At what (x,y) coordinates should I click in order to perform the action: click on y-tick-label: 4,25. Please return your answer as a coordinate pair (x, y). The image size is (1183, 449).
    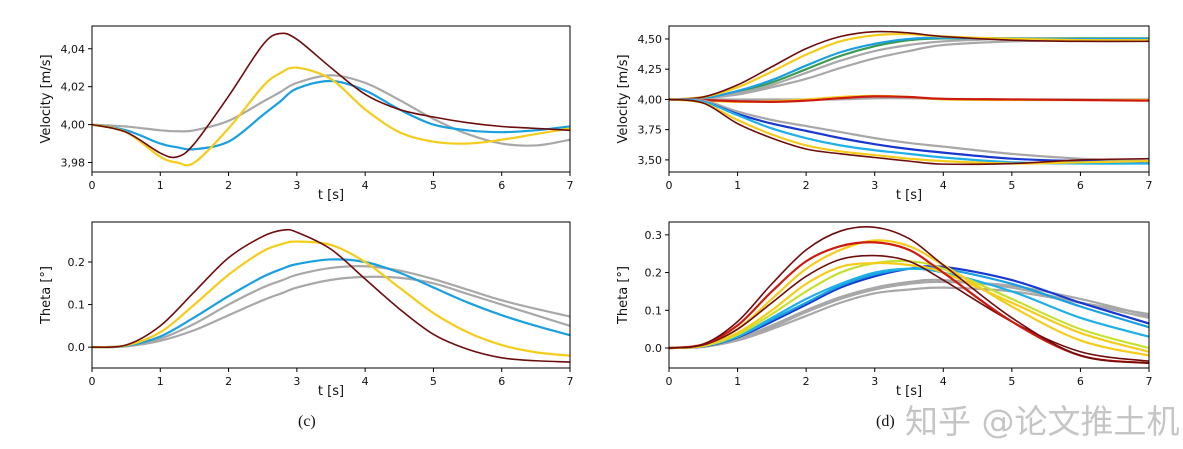
    Looking at the image, I should click on (650, 69).